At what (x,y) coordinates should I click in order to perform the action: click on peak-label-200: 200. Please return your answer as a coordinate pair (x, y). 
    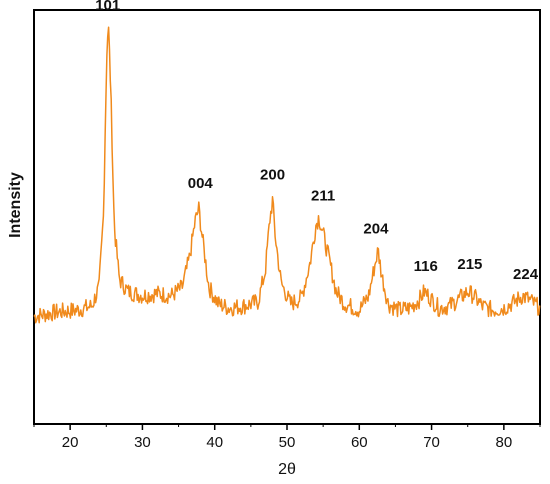
    Looking at the image, I should click on (272, 175).